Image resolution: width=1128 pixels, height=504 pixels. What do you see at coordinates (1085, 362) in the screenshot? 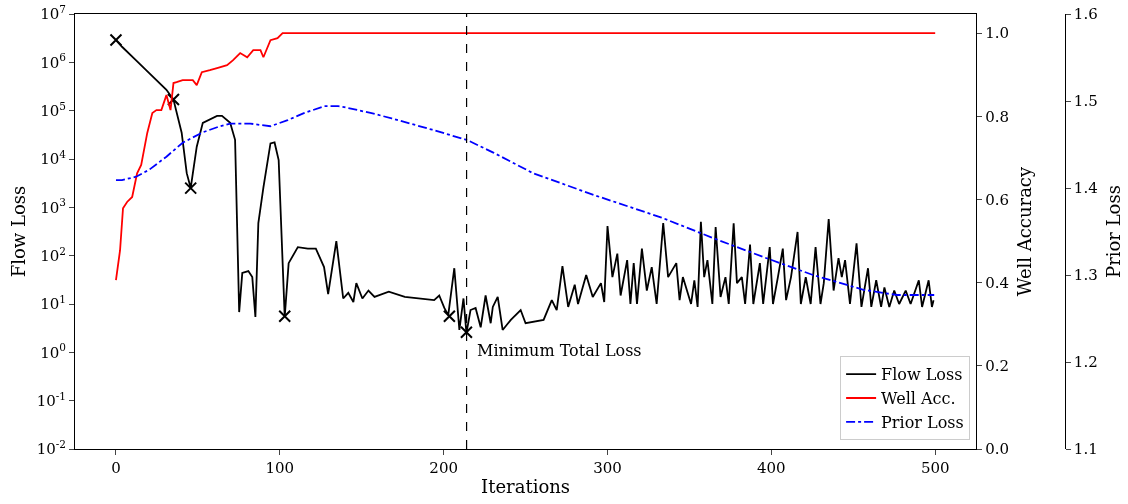
I see `y3-tick-label: 1.2` at bounding box center [1085, 362].